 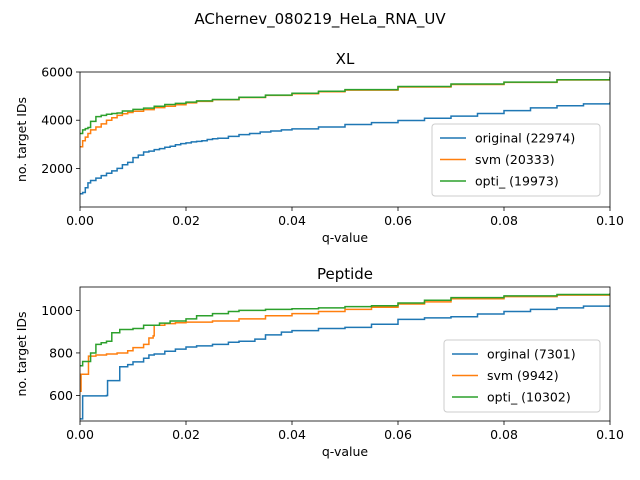 I want to click on xl-x-tick-label: 0.00, so click(x=80, y=220).